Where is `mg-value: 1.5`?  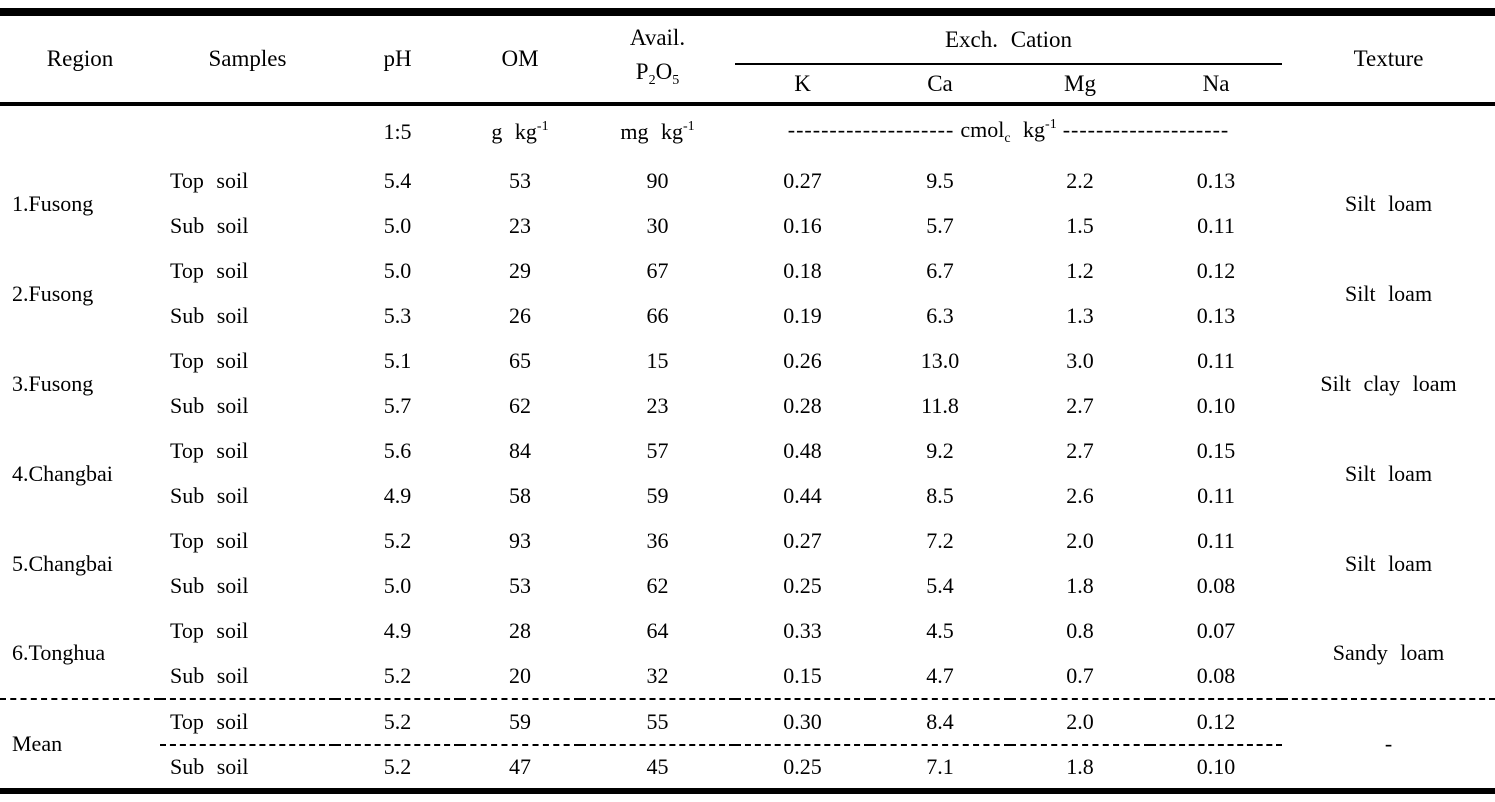
mg-value: 1.5 is located at coordinates (1080, 226).